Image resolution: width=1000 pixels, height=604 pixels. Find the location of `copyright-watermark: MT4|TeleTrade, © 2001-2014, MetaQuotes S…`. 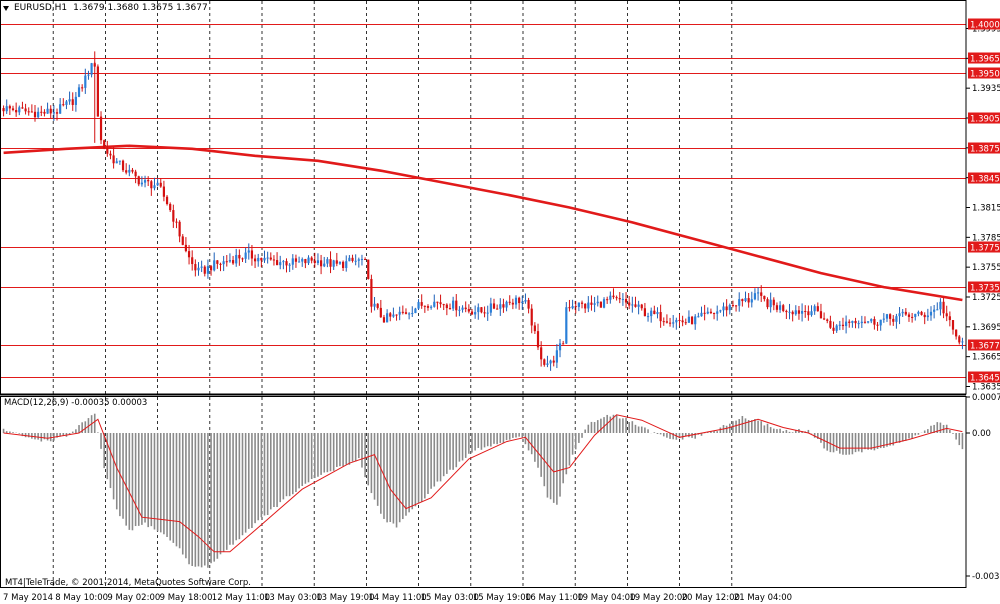

copyright-watermark: MT4|TeleTrade, © 2001-2014, MetaQuotes S… is located at coordinates (128, 583).